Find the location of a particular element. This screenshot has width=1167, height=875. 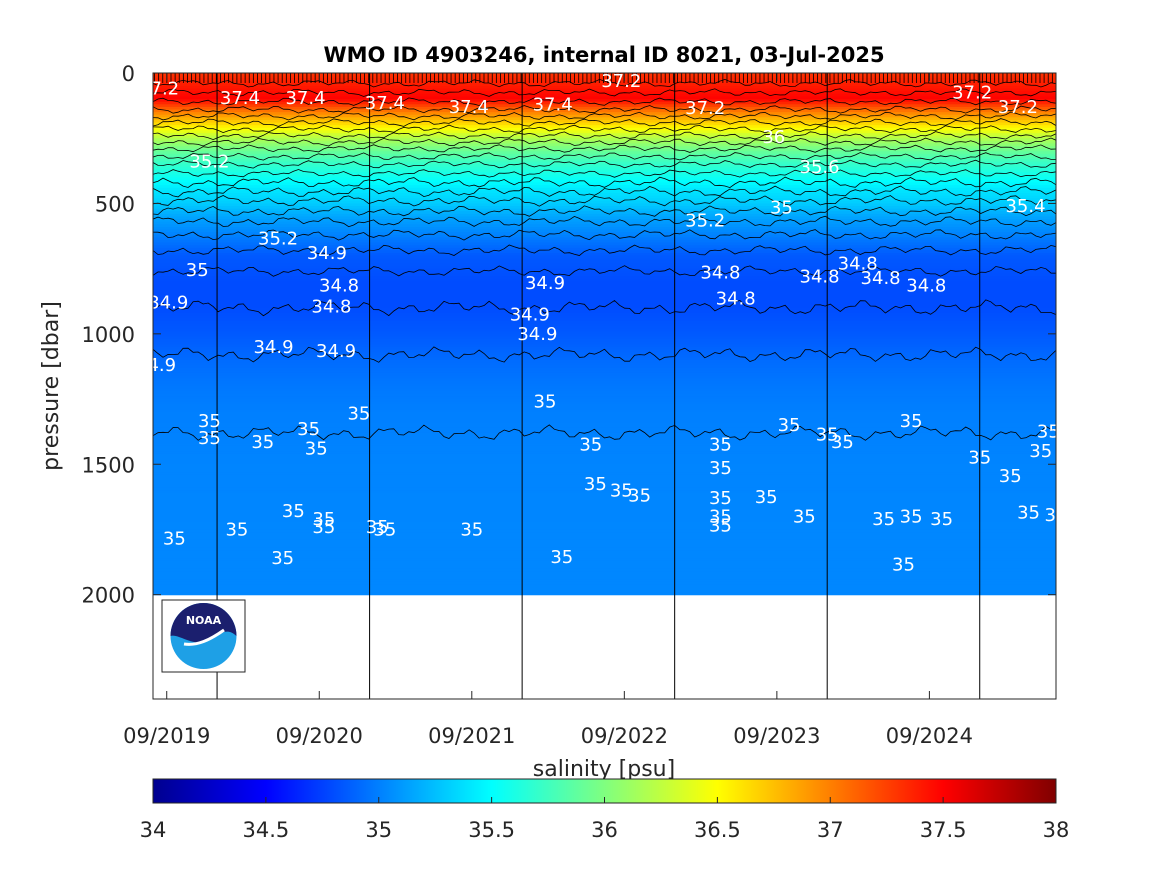

contour-label: 34.9 is located at coordinates (537, 334).